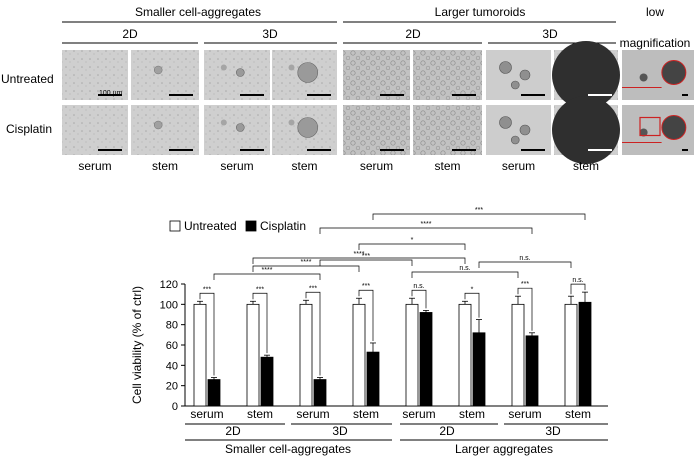 This screenshot has width=699, height=464. I want to click on legend: Untreated Cisplatin, so click(237, 226).